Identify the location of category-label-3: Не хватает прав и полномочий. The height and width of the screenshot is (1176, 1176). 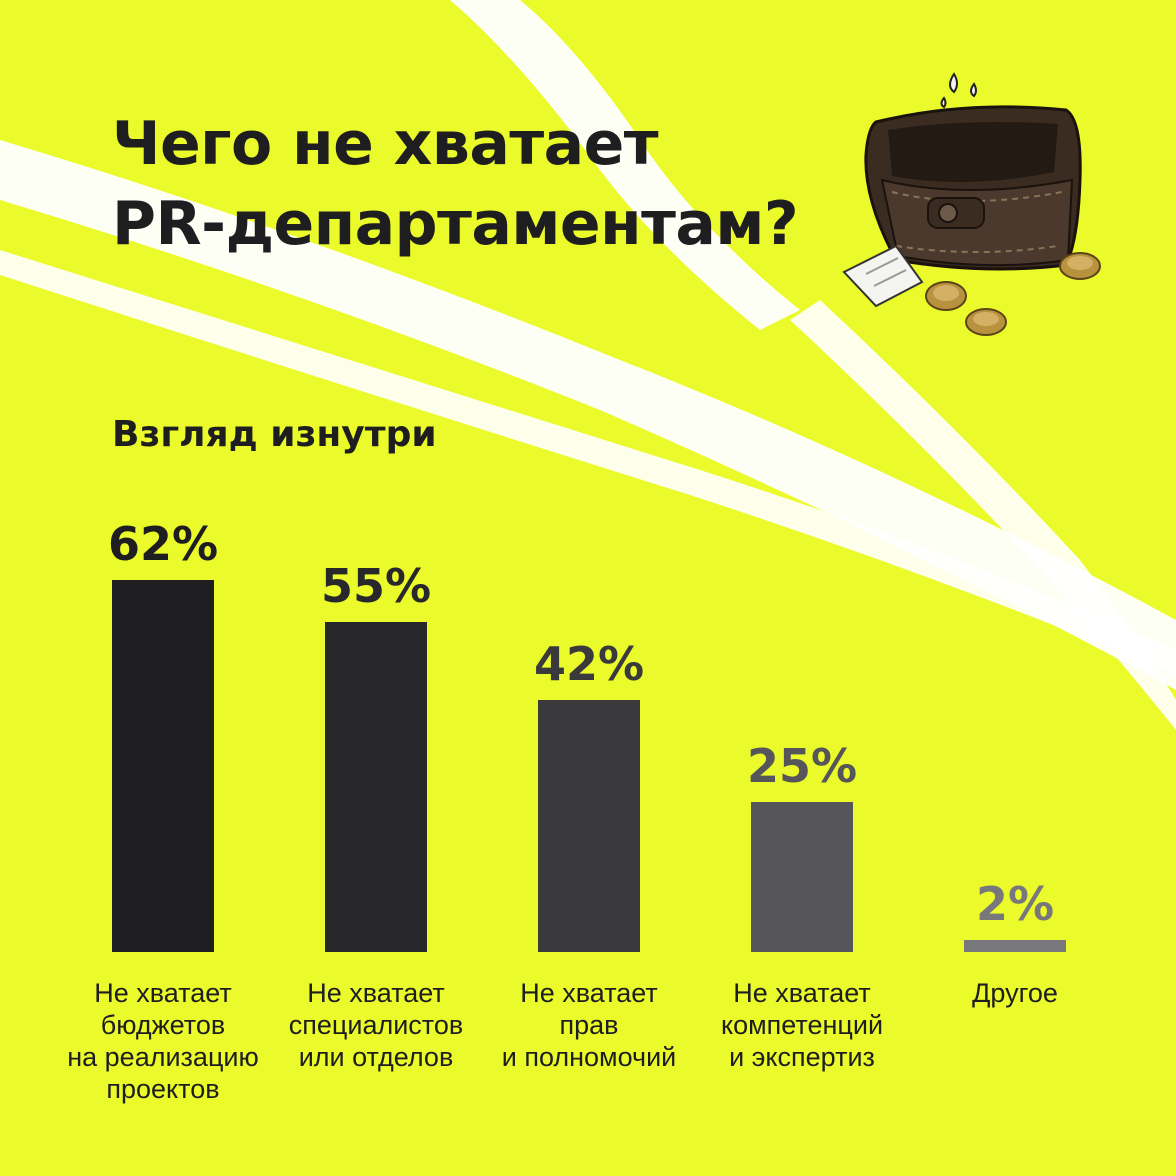
(589, 1025).